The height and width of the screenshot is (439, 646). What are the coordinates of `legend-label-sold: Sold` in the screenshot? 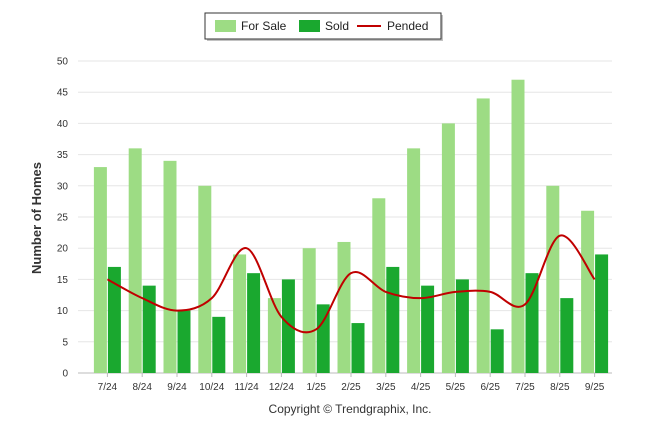 It's located at (337, 26).